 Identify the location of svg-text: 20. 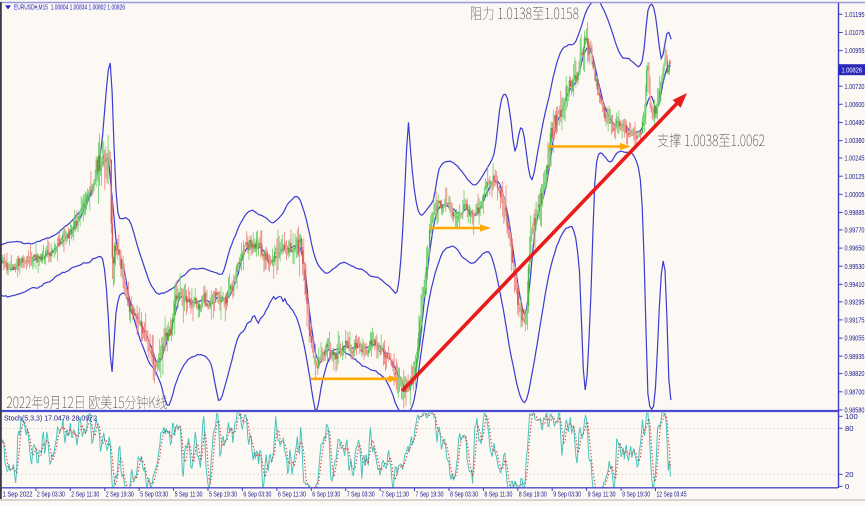
(849, 474).